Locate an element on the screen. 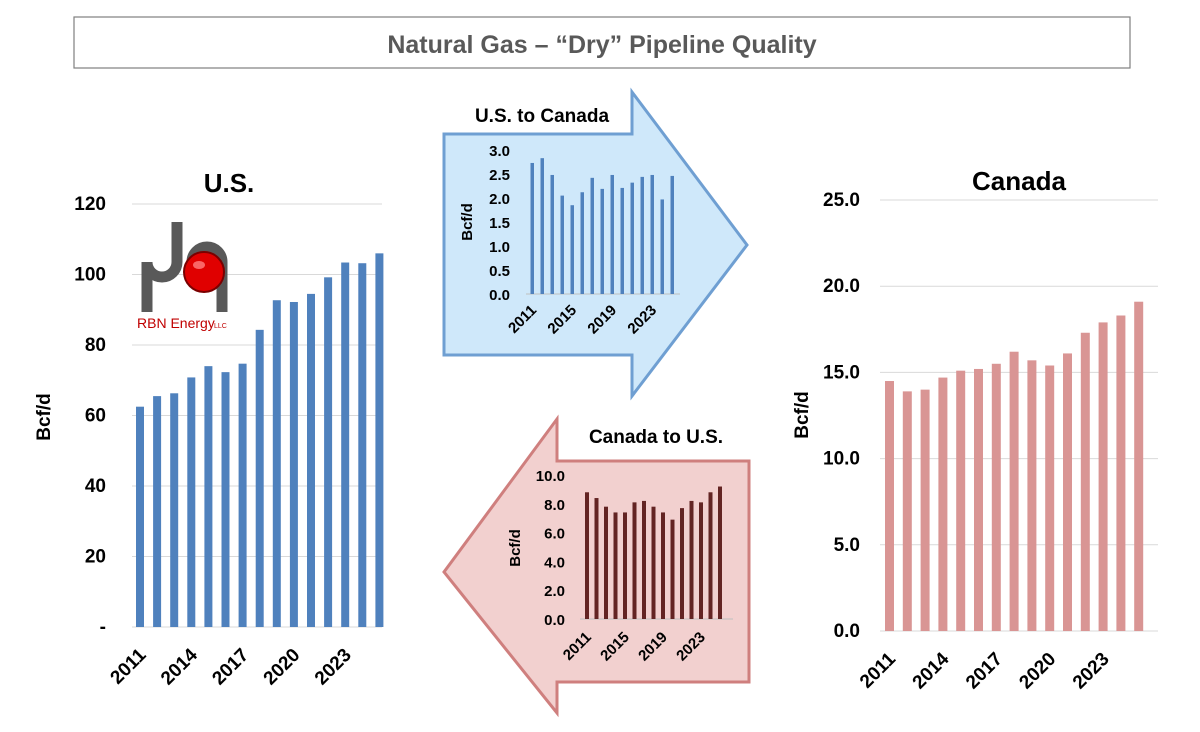  y-tick-label: 1.5 is located at coordinates (499, 223).